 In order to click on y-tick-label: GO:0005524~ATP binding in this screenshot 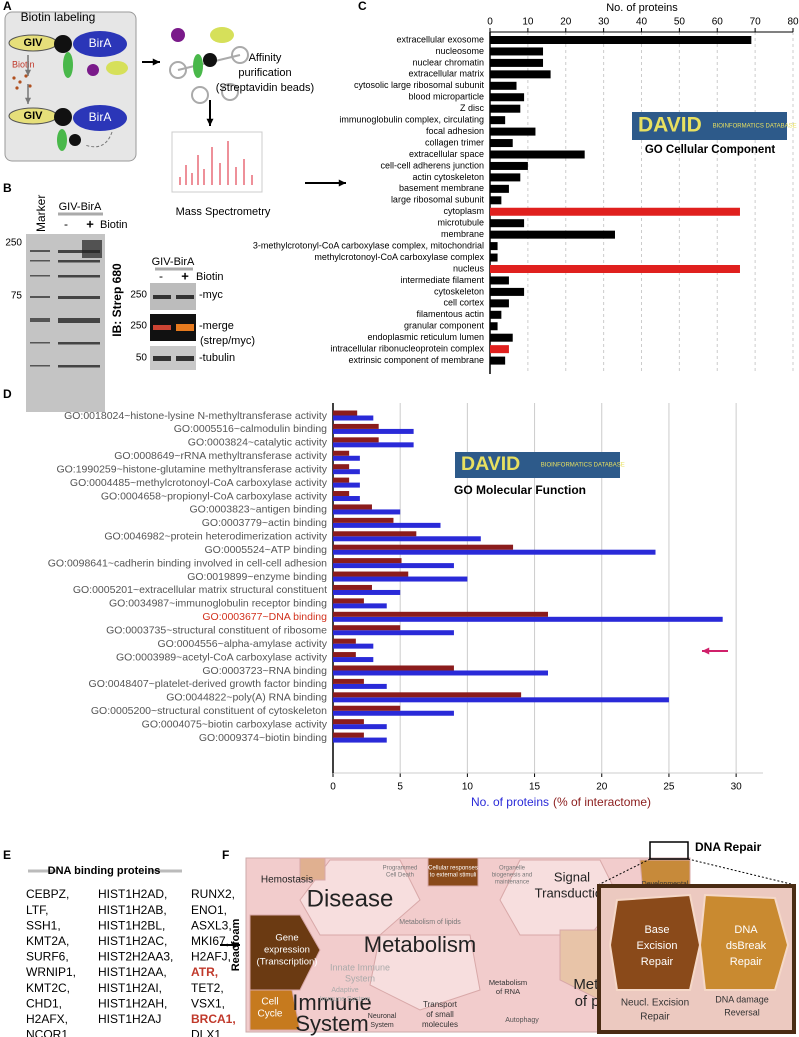, I will do `click(266, 550)`.